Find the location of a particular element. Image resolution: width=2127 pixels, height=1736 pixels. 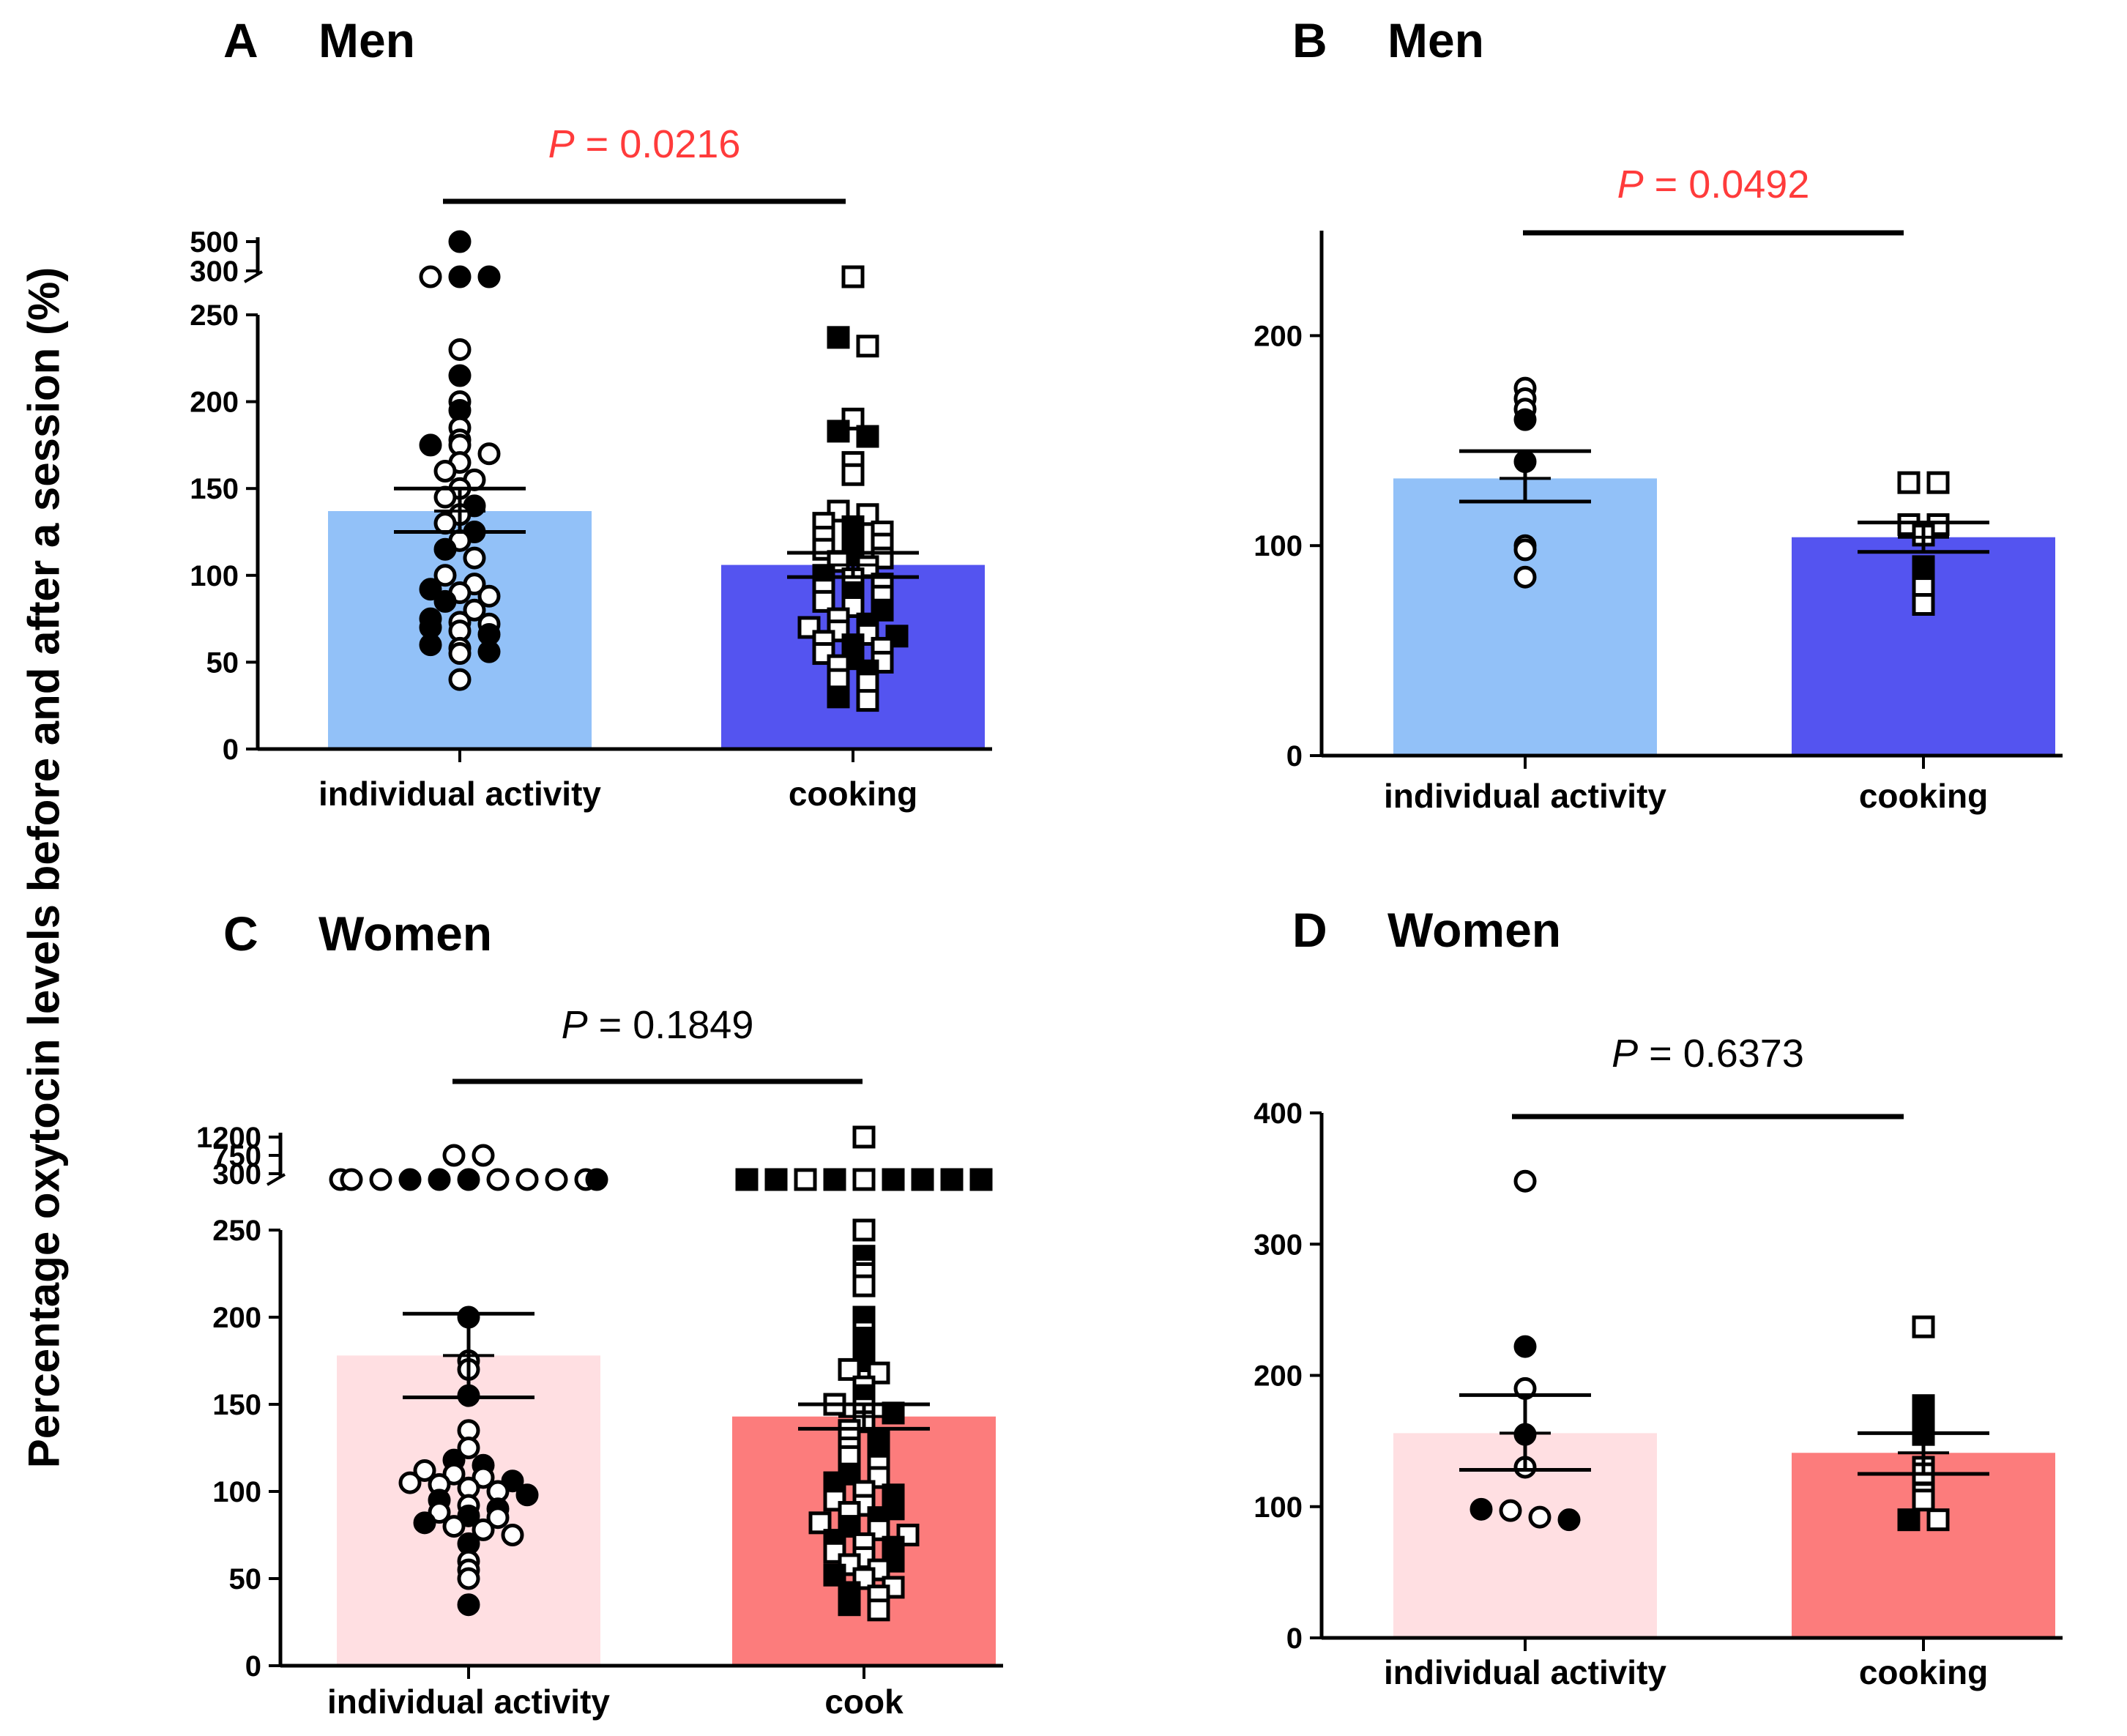

p-value-symbol-d: P is located at coordinates (1625, 1054).